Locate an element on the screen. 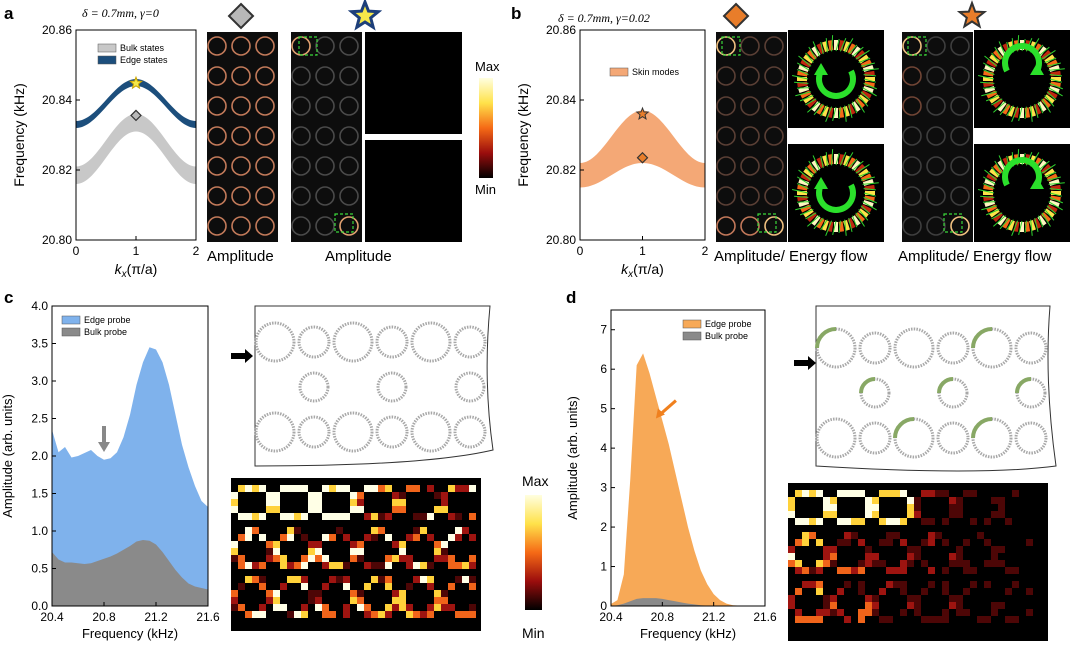 This screenshot has width=1080, height=651. x-tick-label: 21.2 is located at coordinates (714, 617).